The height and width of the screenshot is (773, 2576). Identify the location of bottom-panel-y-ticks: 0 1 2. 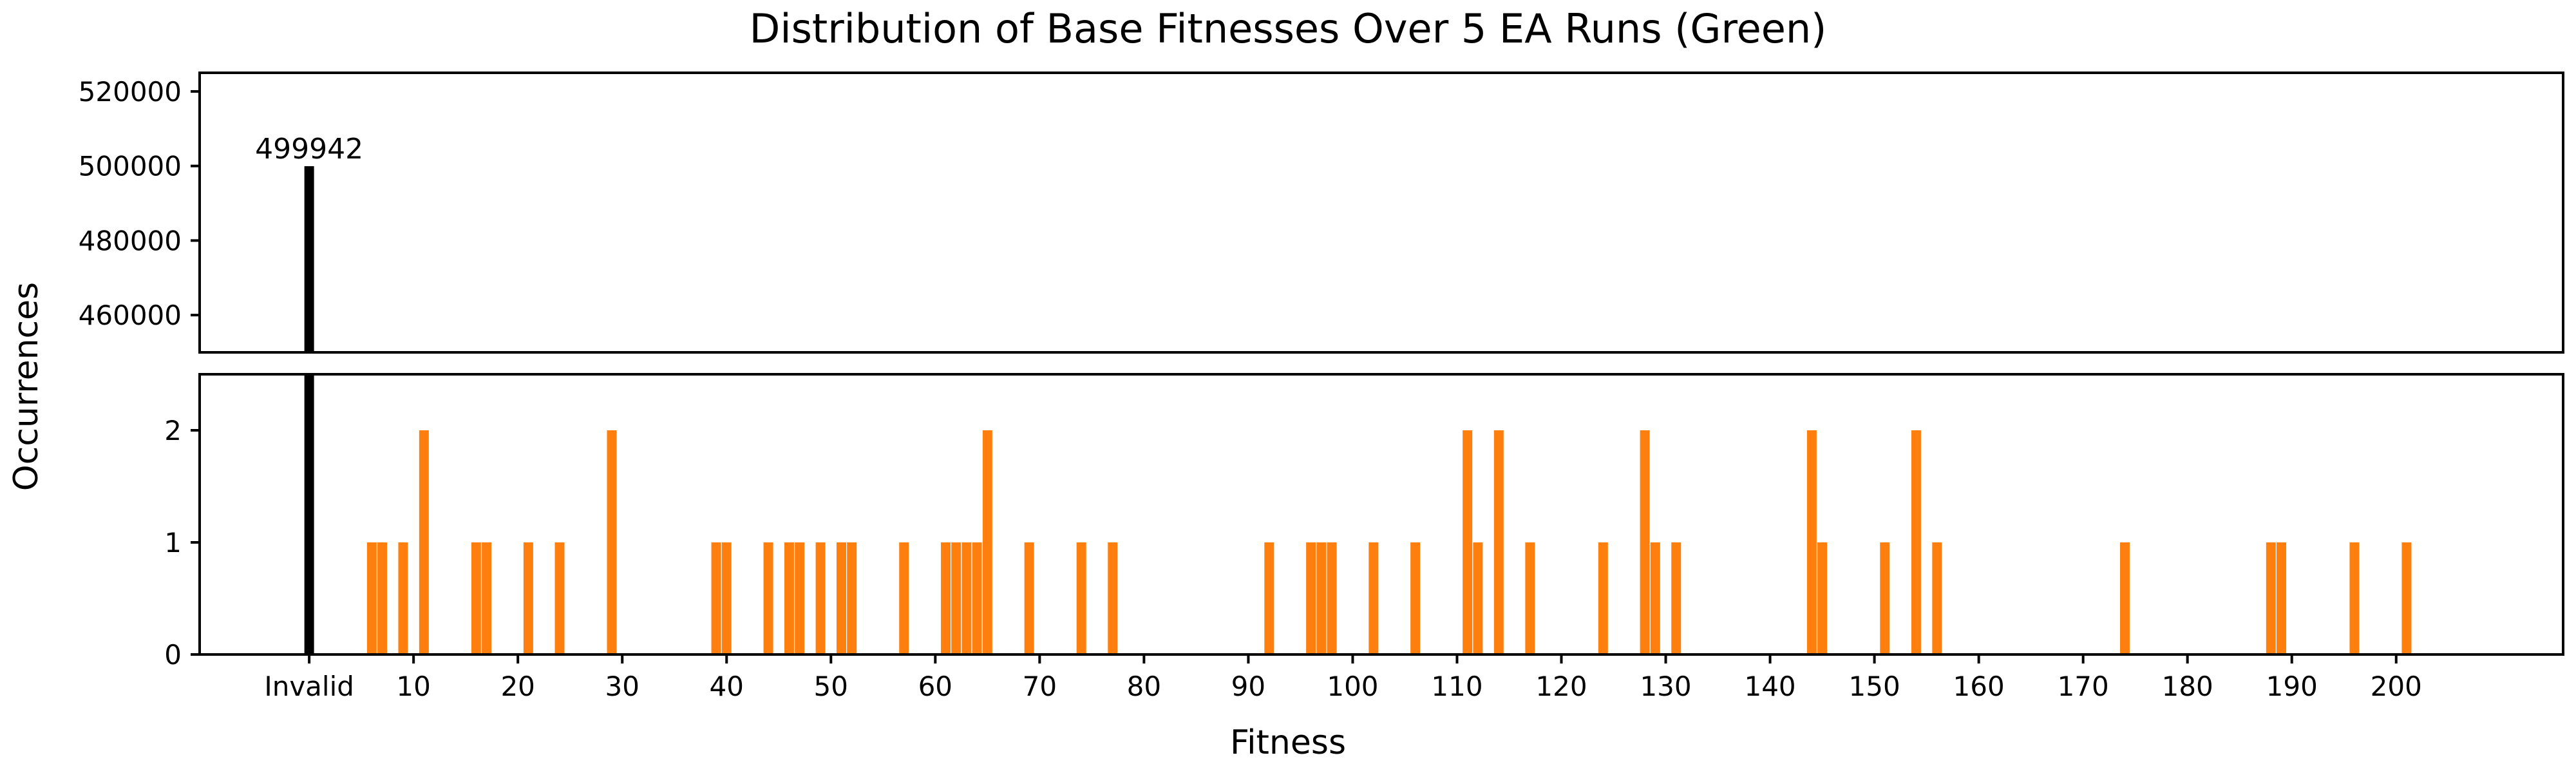
(182, 543).